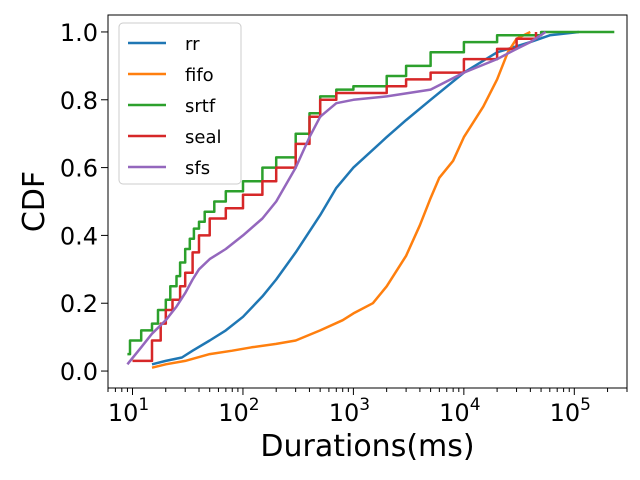 This screenshot has width=640, height=480. I want to click on legend-label-sfs: sfs, so click(197, 168).